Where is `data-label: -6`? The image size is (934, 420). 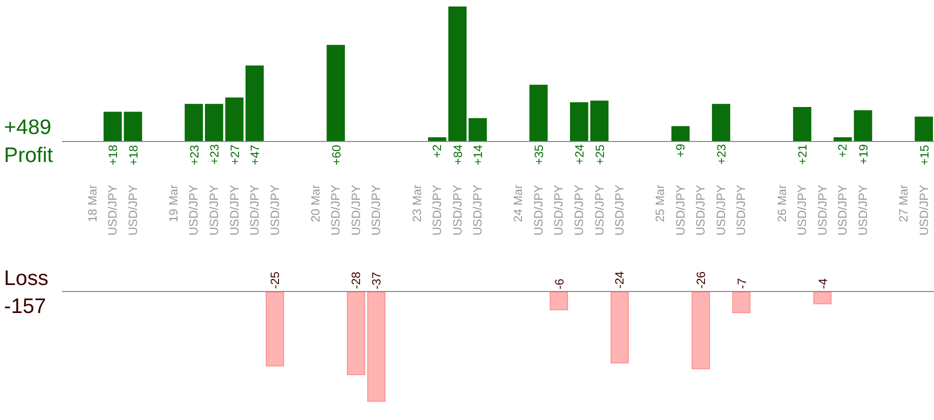 data-label: -6 is located at coordinates (559, 284).